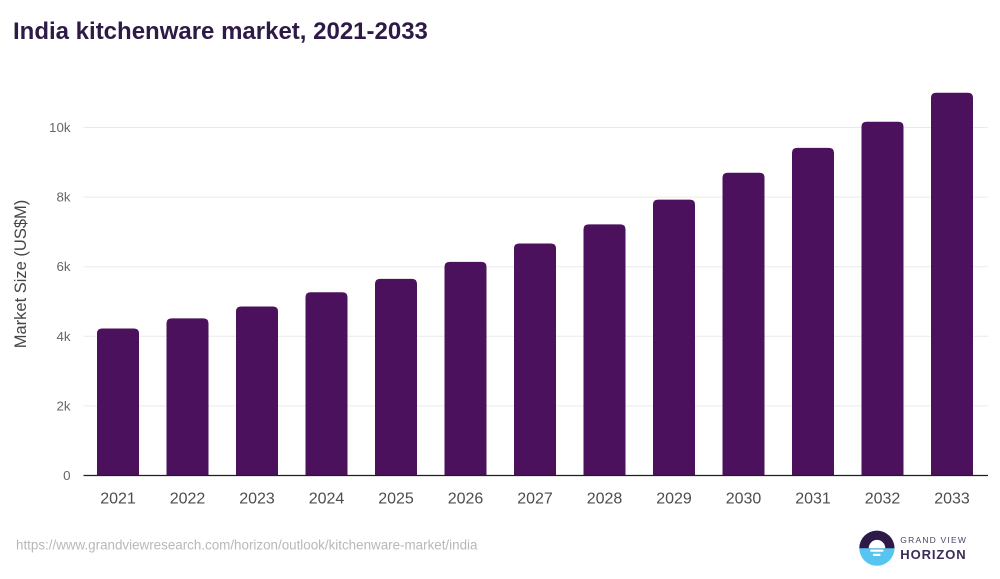 This screenshot has height=579, width=1000. Describe the element at coordinates (466, 499) in the screenshot. I see `svg-text: 2026` at that location.